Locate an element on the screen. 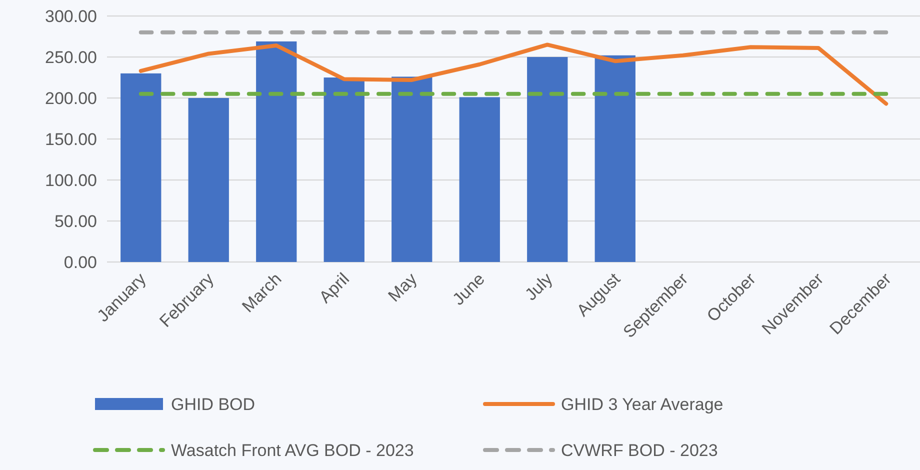  y-tick-label: 300.00 is located at coordinates (71, 16).